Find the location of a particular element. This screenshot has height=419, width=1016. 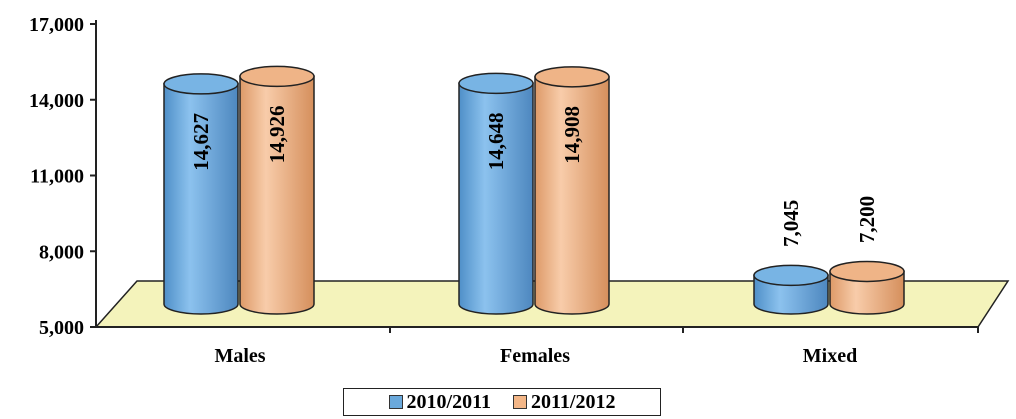

bar-males-2010-2011: 14,627 is located at coordinates (201, 194).